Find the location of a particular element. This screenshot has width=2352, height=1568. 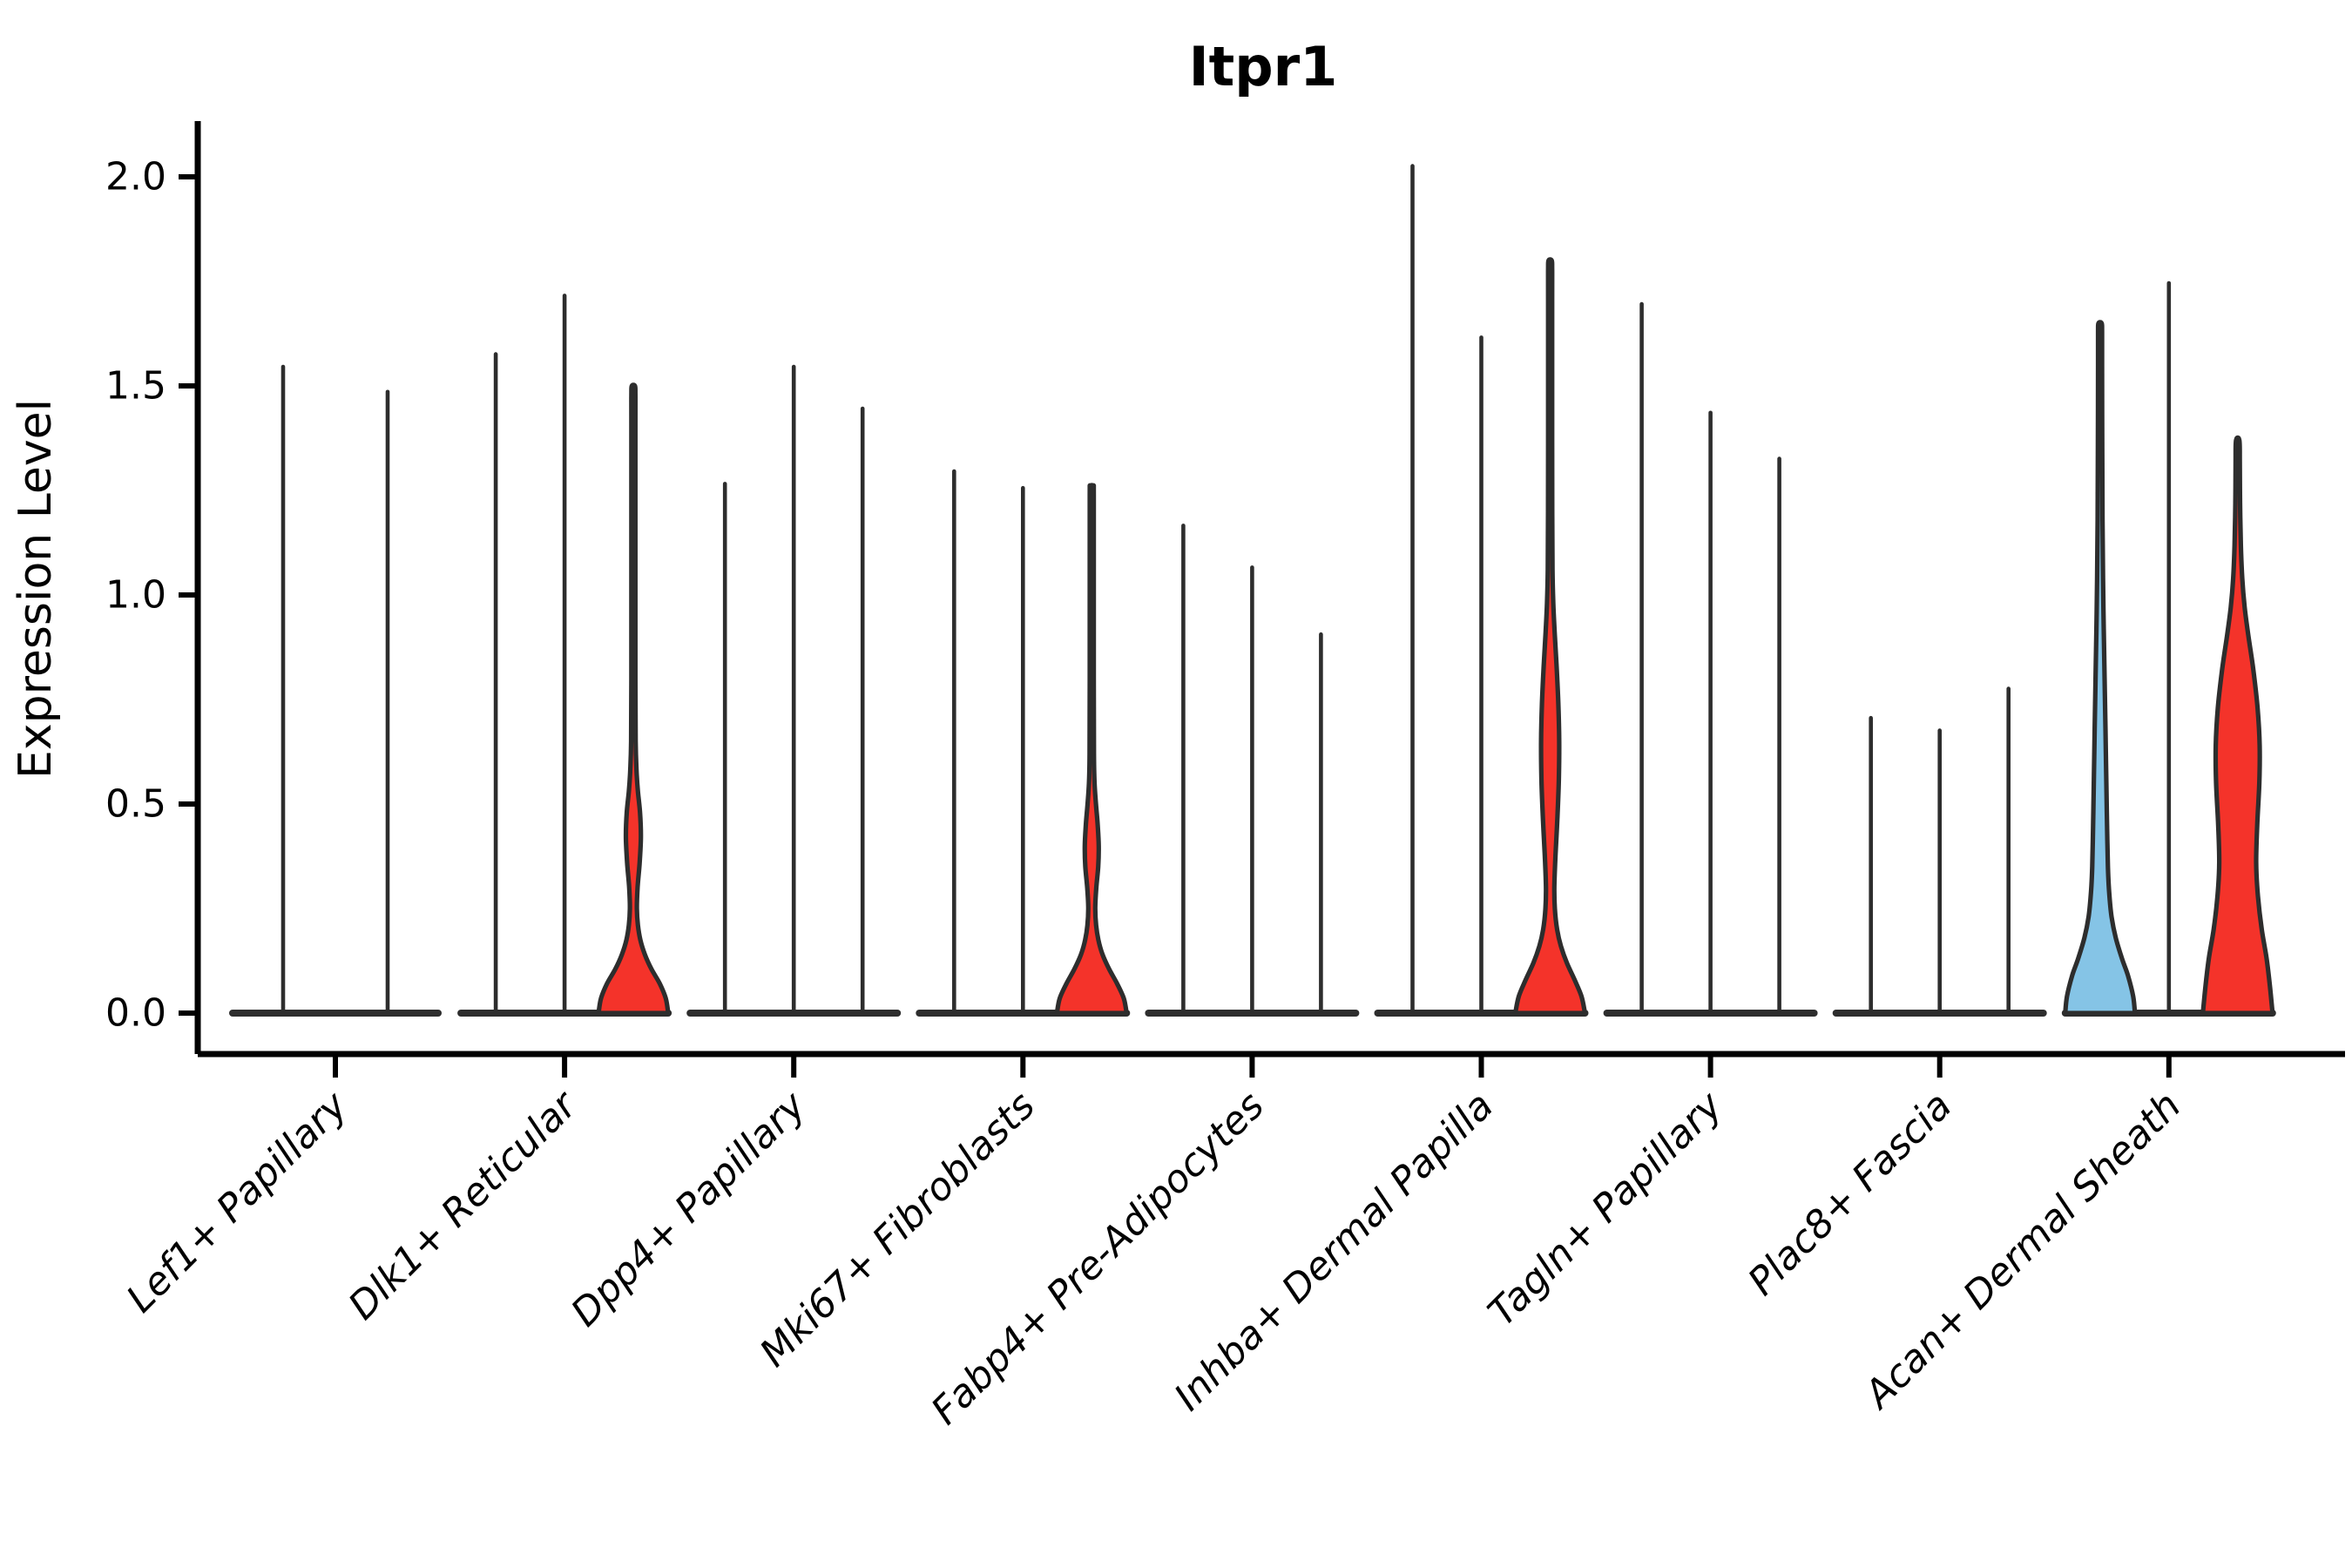

x-tick-label-group: Dpp4+ Papillary is located at coordinates (689, 1209).